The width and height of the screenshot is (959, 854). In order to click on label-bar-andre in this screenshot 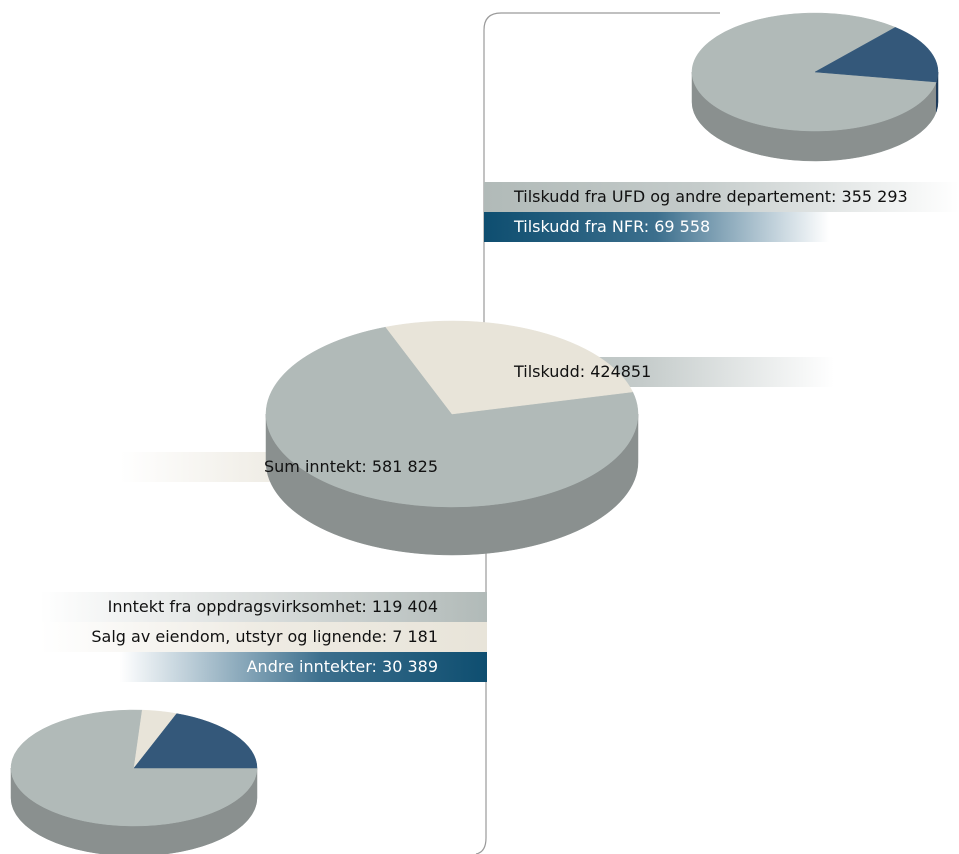, I will do `click(303, 667)`.